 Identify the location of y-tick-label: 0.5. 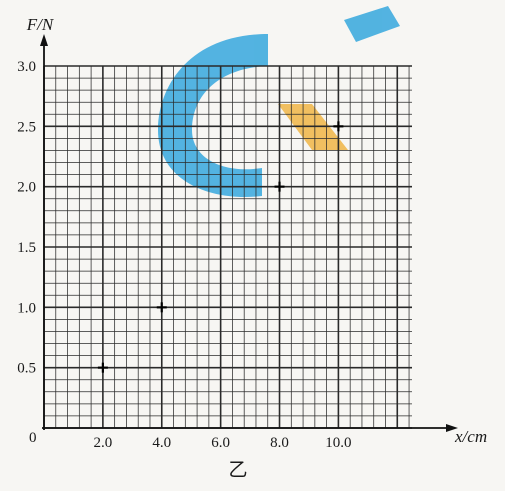
(26, 369).